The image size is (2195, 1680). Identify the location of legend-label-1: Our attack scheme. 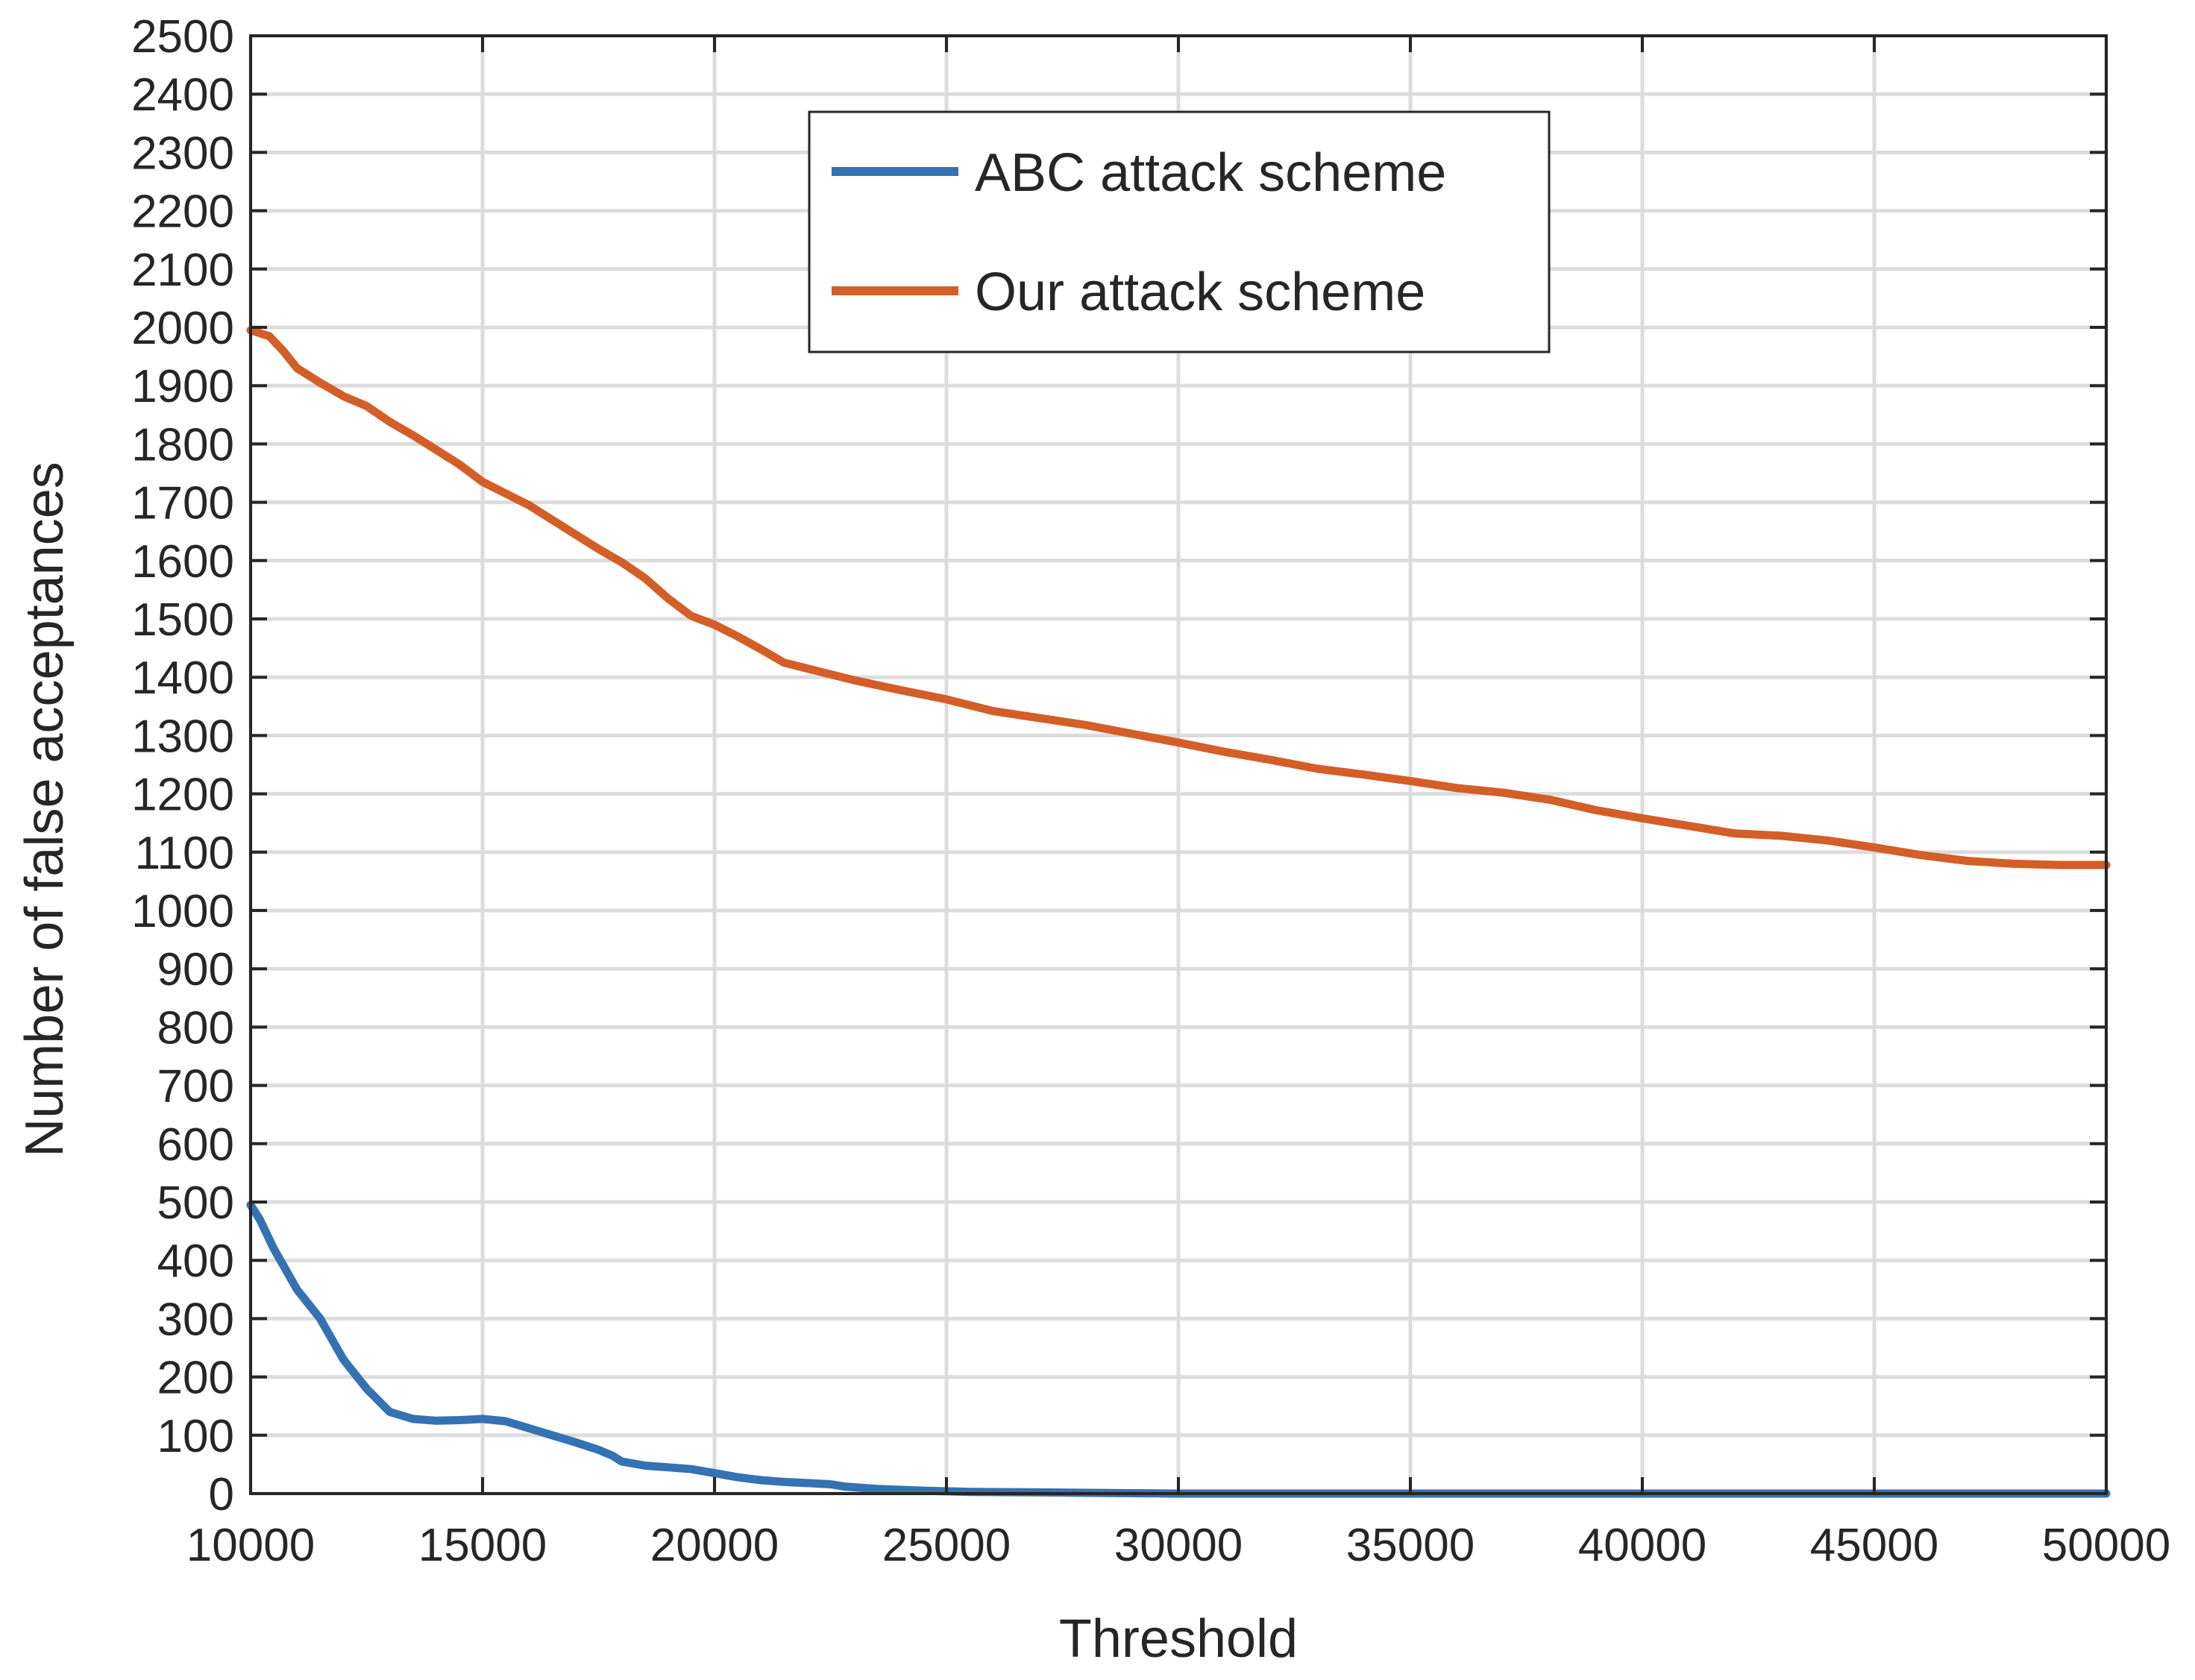
(1200, 292).